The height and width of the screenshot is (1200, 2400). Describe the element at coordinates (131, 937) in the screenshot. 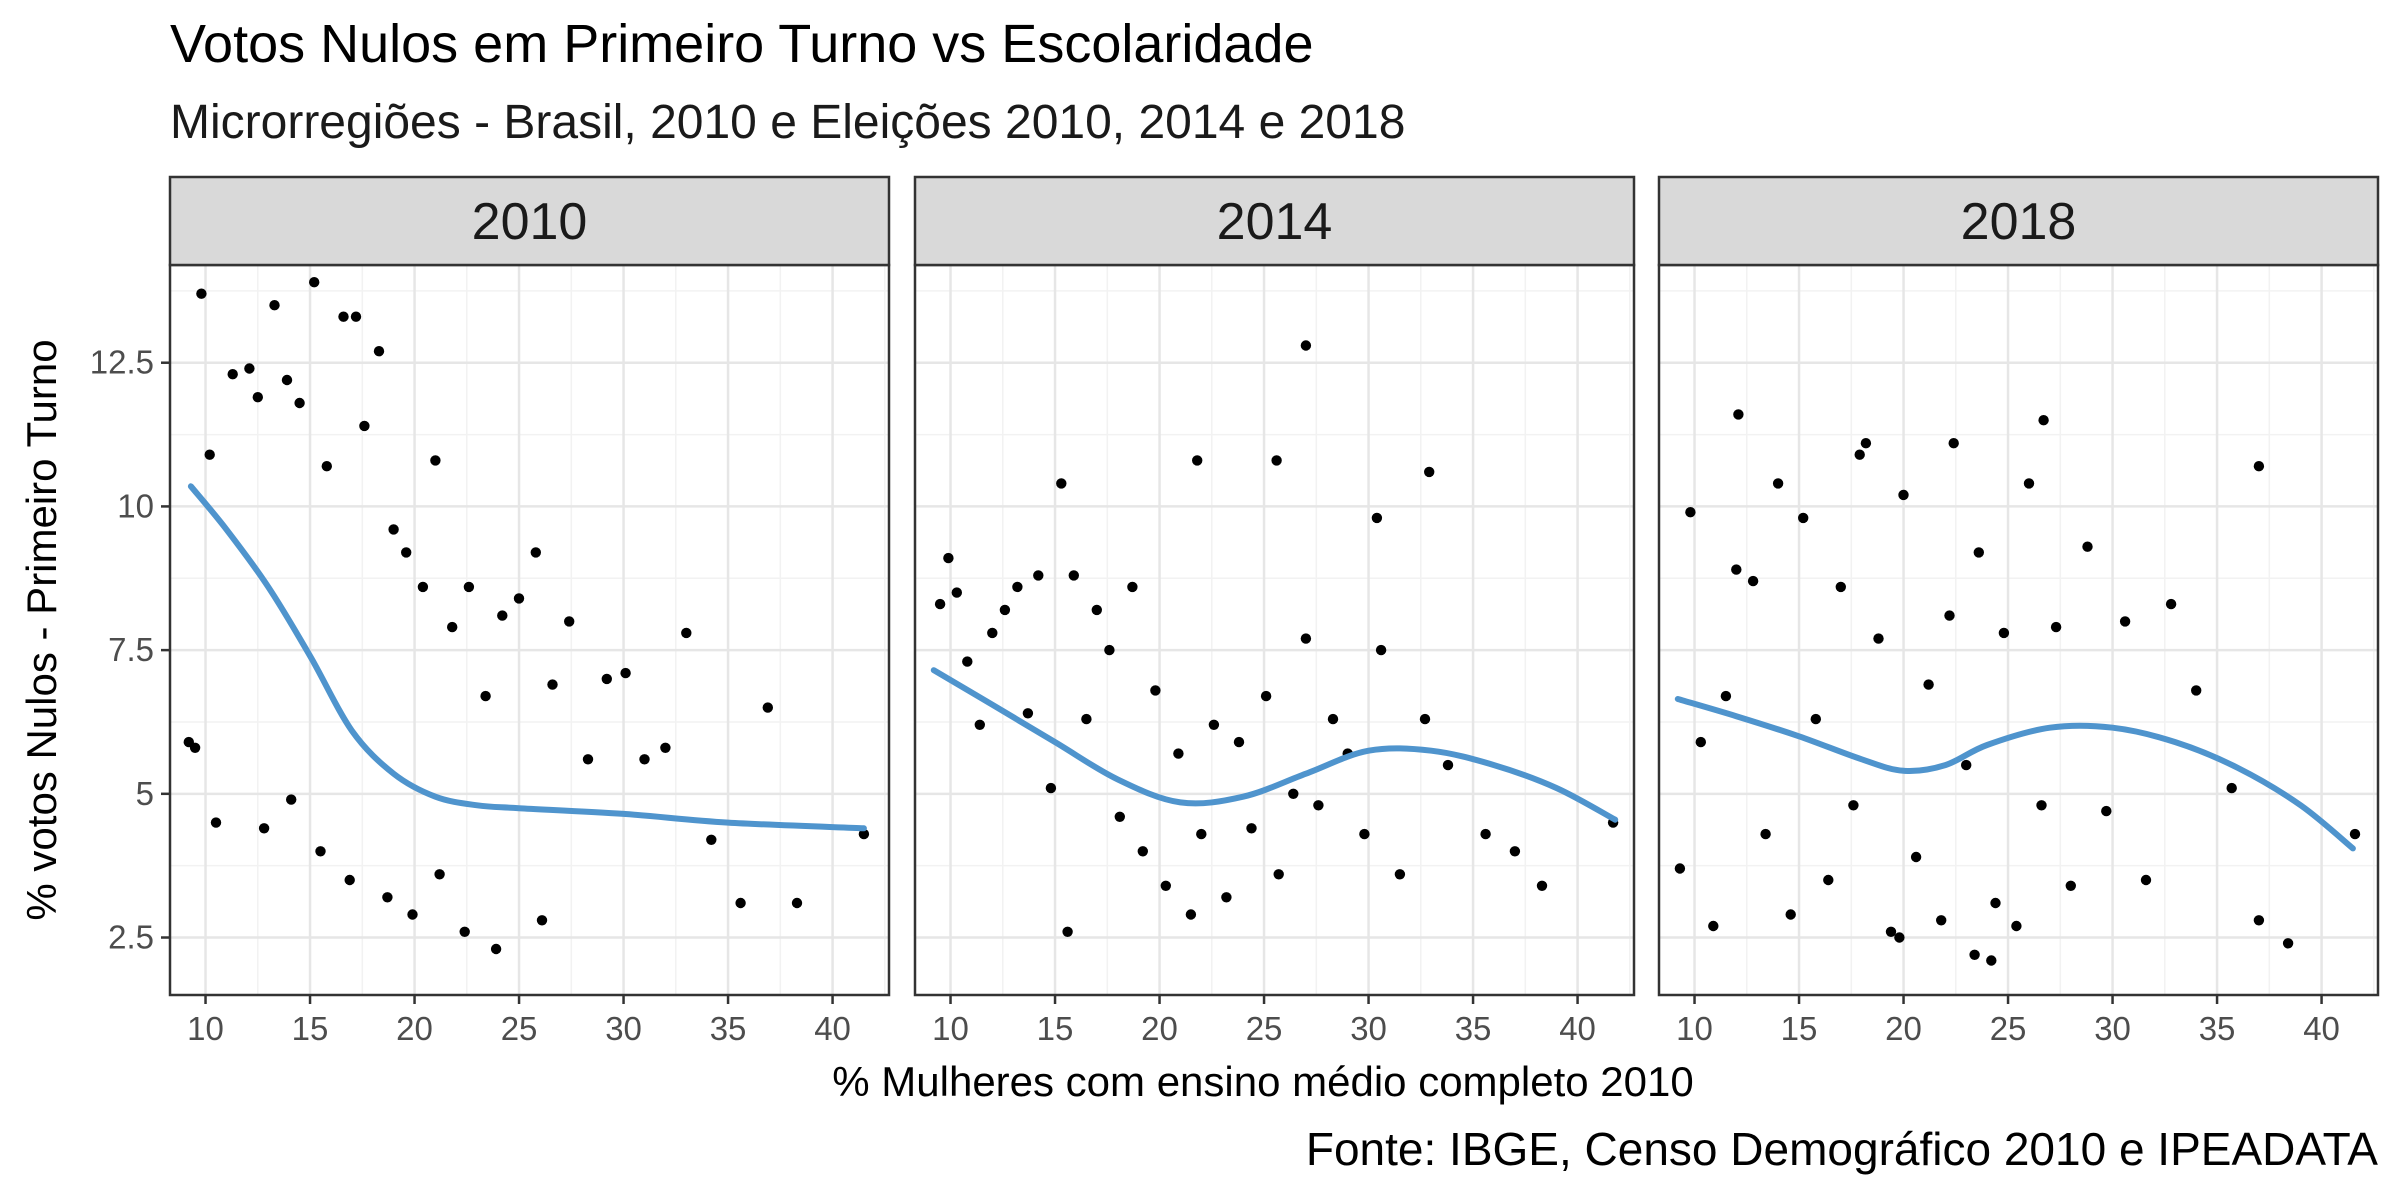

I see `y-tick-label: 2.5` at that location.